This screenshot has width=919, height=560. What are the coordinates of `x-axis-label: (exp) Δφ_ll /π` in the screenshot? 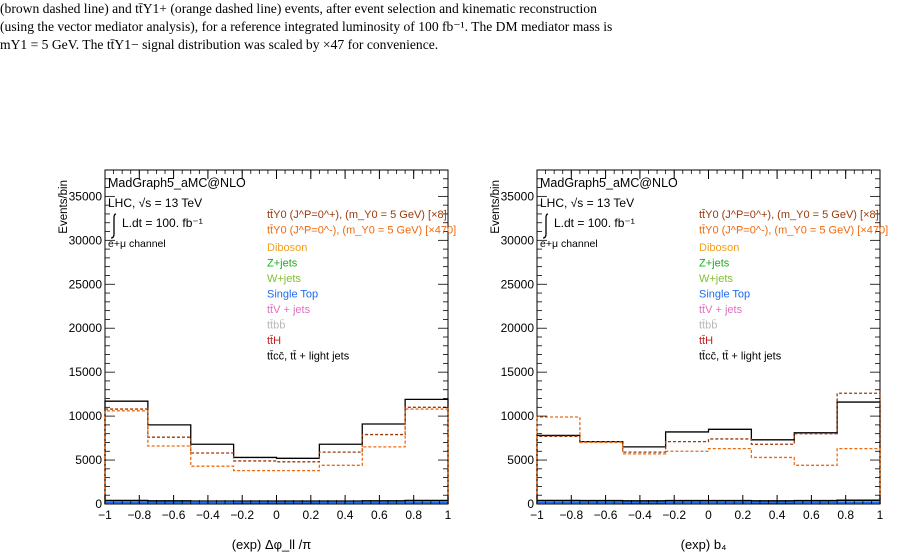 It's located at (272, 544).